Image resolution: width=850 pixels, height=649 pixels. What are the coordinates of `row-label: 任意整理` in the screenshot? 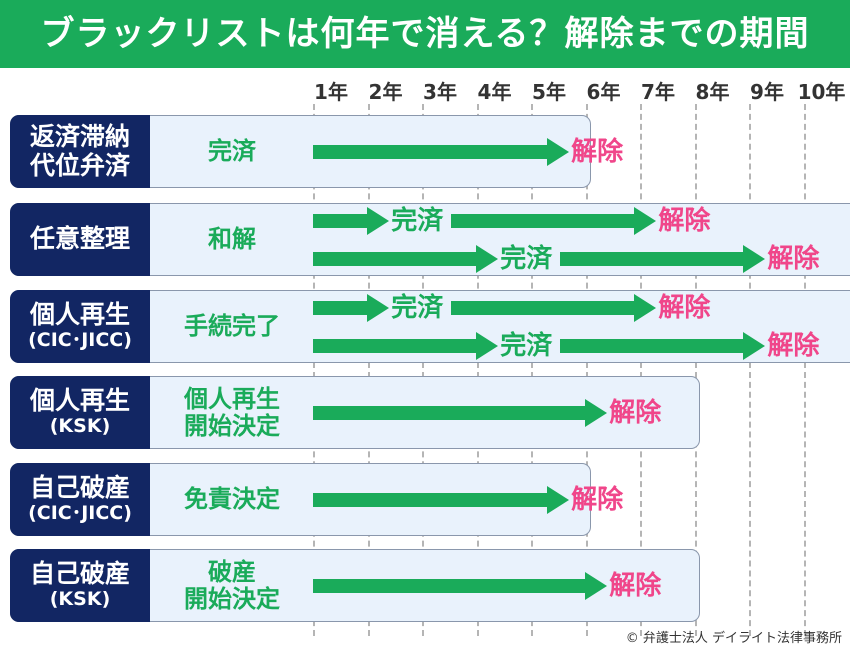 It's located at (80, 239).